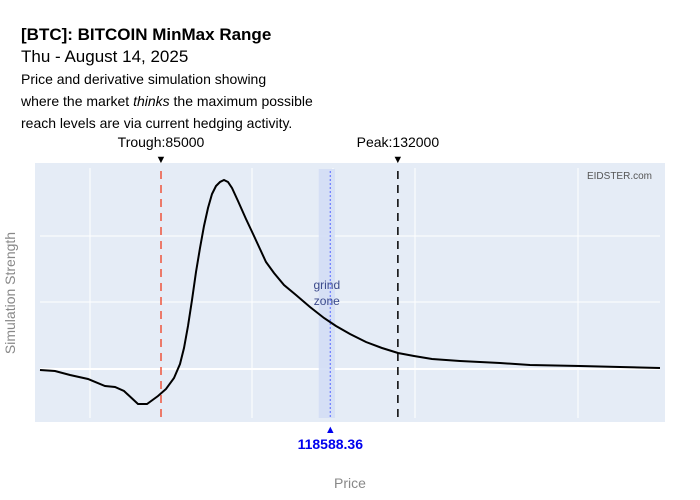 This screenshot has height=500, width=700. Describe the element at coordinates (161, 160) in the screenshot. I see `trough-arrow-icon: ▼` at that location.